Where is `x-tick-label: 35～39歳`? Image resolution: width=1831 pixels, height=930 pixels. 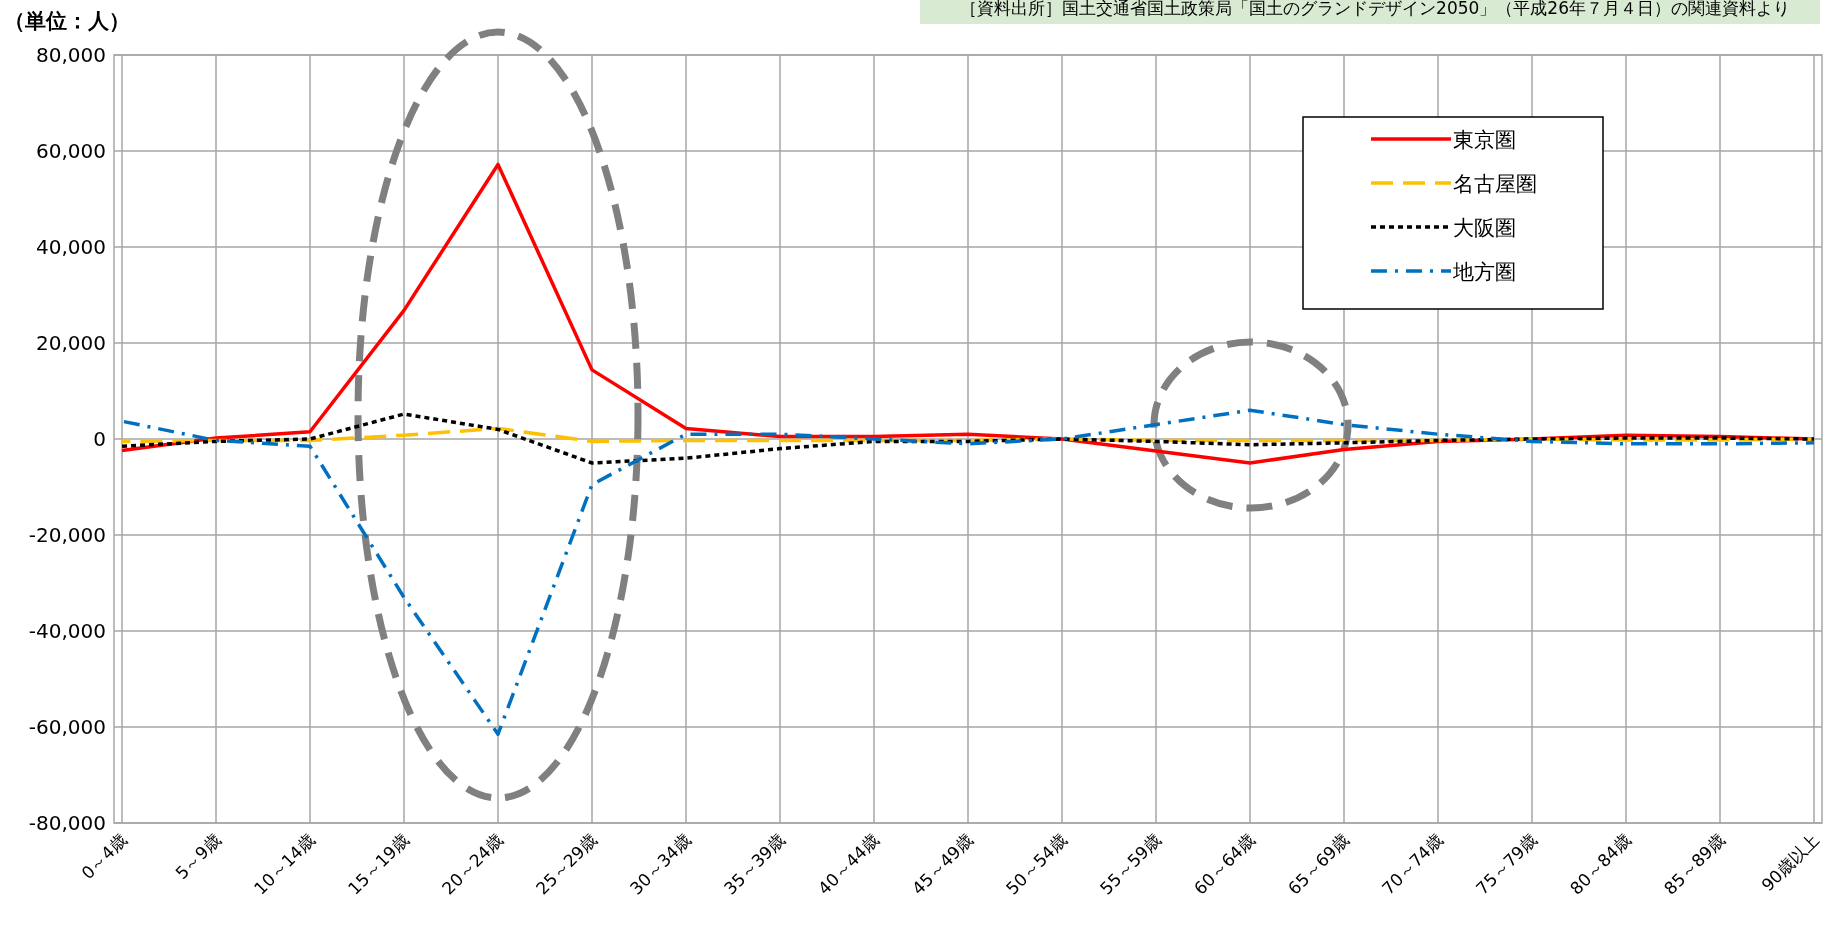 x-tick-label: 35～39歳 is located at coordinates (754, 864).